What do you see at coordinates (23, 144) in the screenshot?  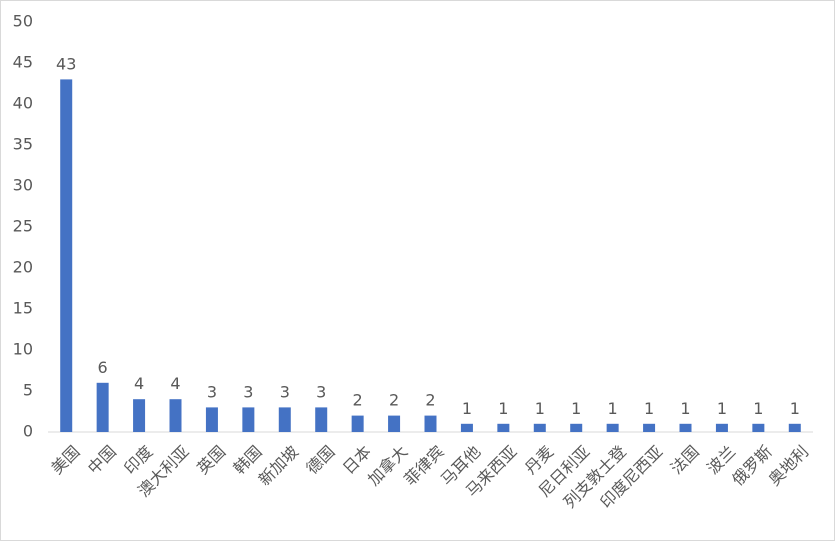 I see `y-tick-label: 35` at bounding box center [23, 144].